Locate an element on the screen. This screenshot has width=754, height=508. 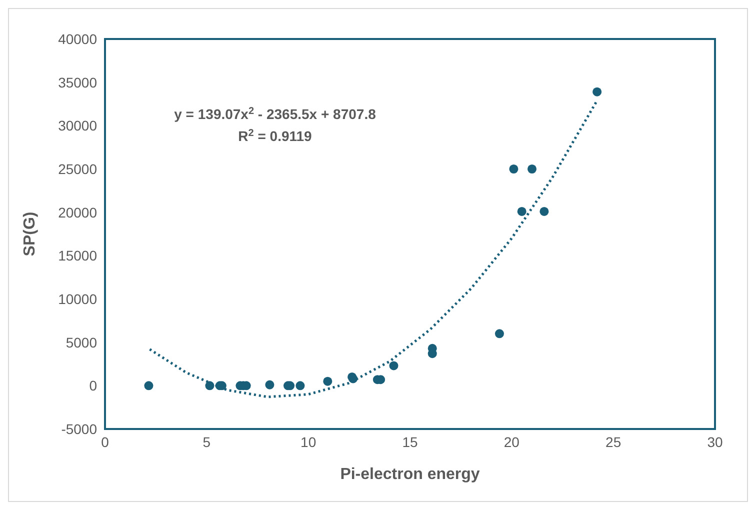
x-tick-label: 20 is located at coordinates (512, 442).